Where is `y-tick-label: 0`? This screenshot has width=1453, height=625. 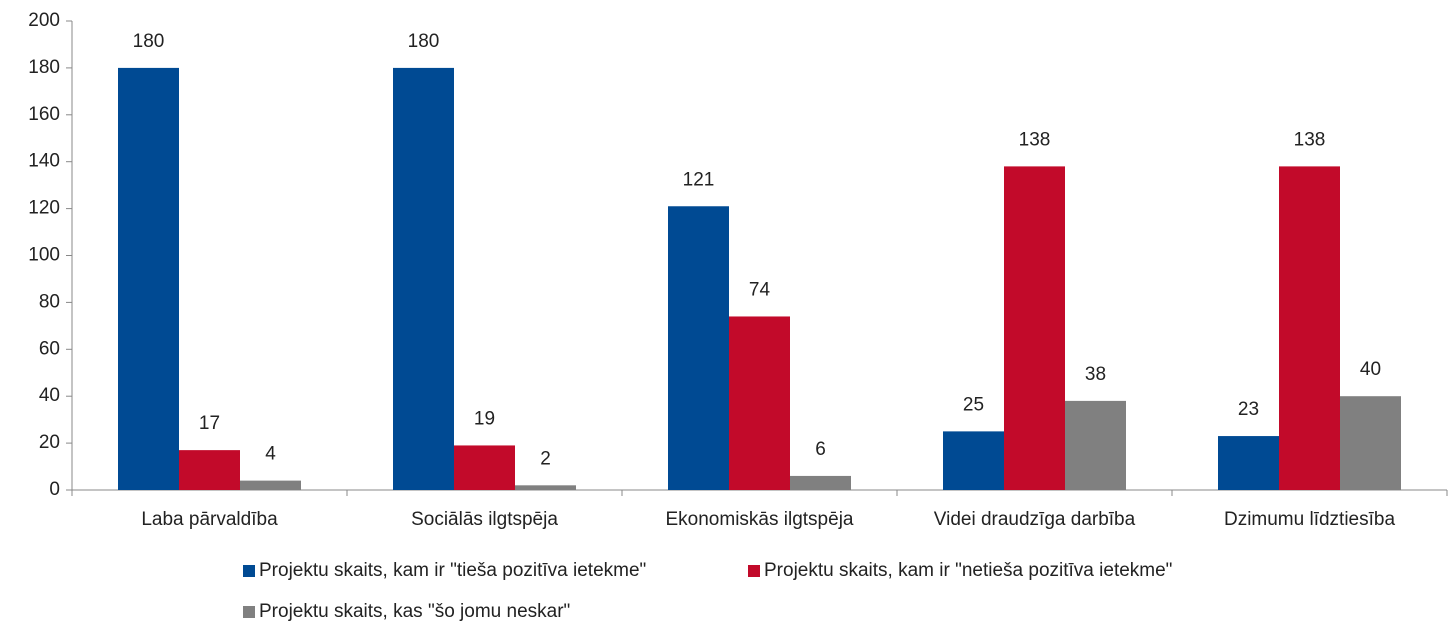 y-tick-label: 0 is located at coordinates (54, 489).